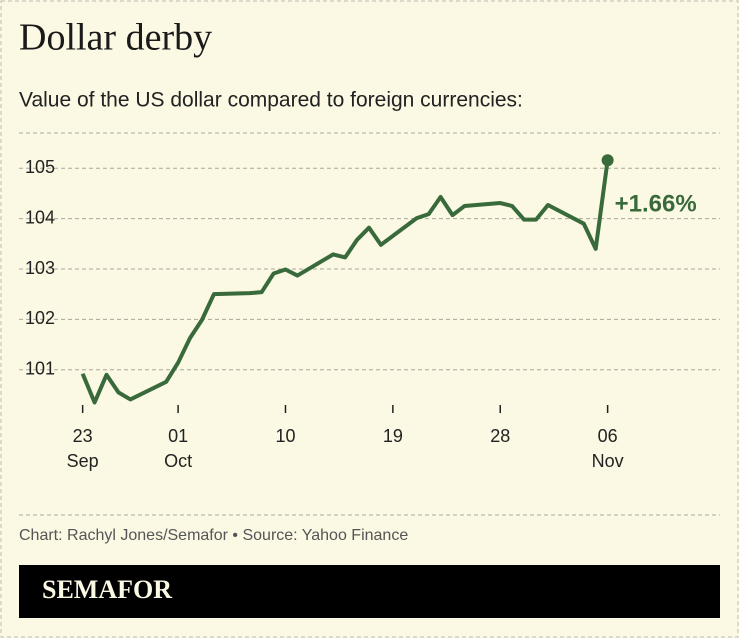  I want to click on y-tick-label: 104, so click(40, 217).